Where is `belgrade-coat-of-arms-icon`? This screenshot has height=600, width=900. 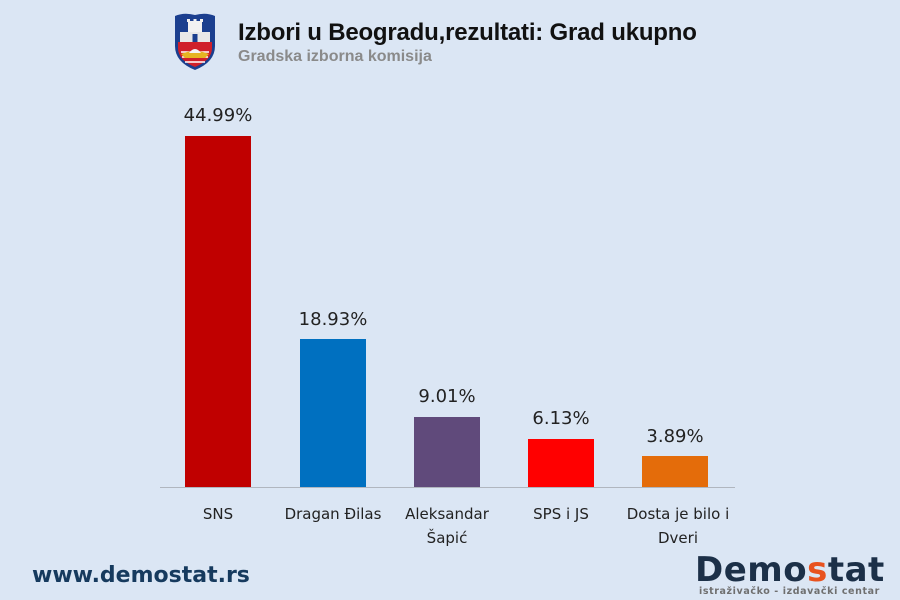
belgrade-coat-of-arms-icon is located at coordinates (195, 41).